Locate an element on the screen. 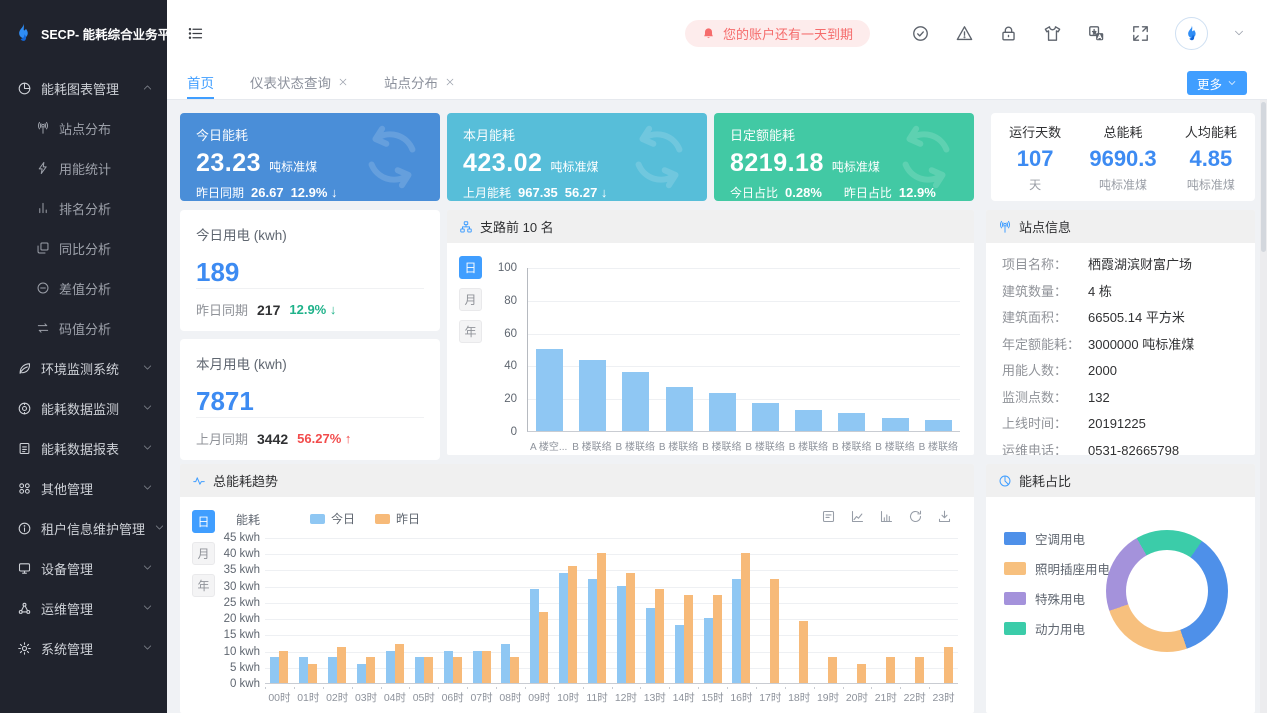  avatar is located at coordinates (1191, 33).